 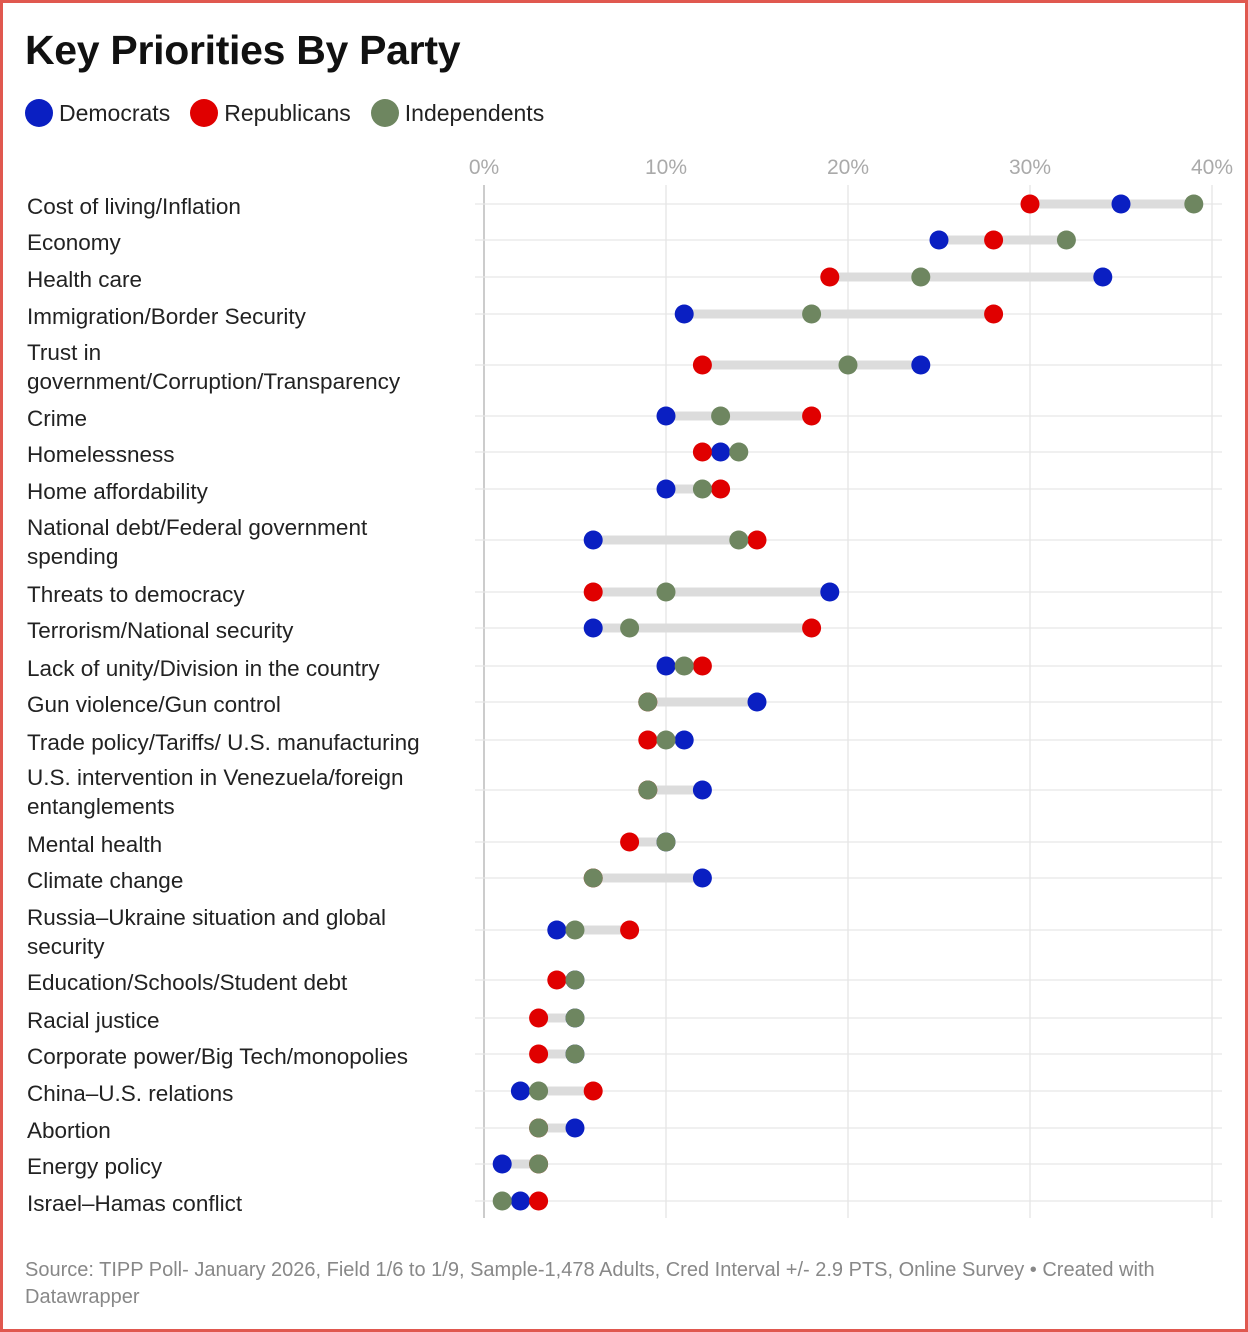 I want to click on legend-item-republicans: Republicans, so click(x=270, y=113).